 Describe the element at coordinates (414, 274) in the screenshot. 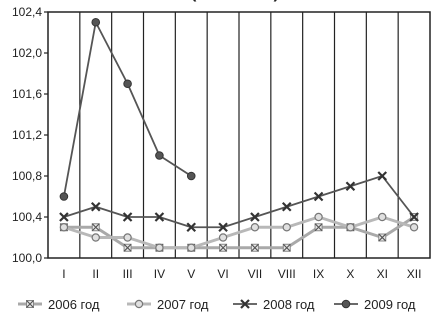

I see `x-tick-label: XII` at that location.